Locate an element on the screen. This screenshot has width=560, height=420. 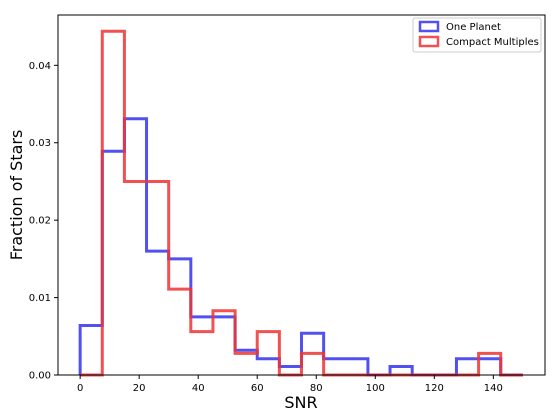
x-tick-label: 0 is located at coordinates (80, 388).